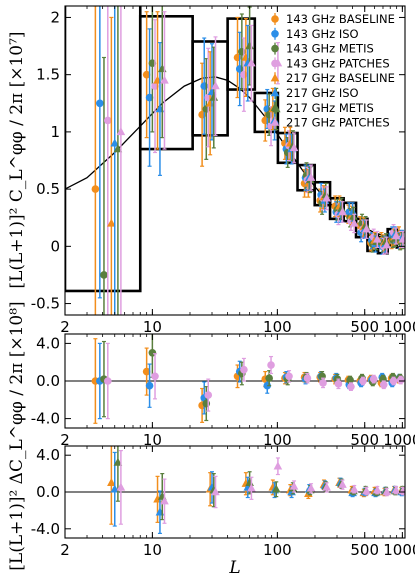  Describe the element at coordinates (338, 63) in the screenshot. I see `legend-label: 143 GHz PATCHES` at that location.